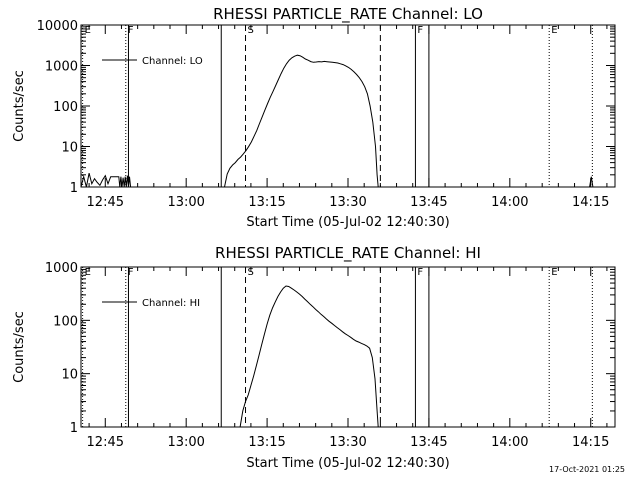  Describe the element at coordinates (348, 253) in the screenshot. I see `chart-title: RHESSI PARTICLE_RATE Channel: HI` at that location.